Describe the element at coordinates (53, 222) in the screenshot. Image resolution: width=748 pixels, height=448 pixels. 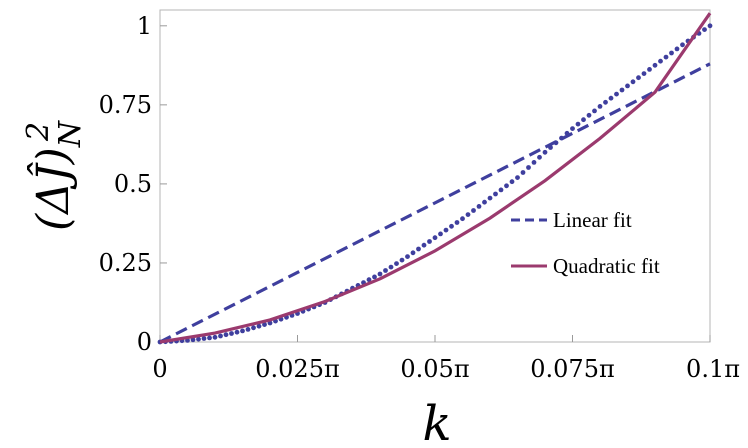
I see `y-label-open-paren: (` at that location.